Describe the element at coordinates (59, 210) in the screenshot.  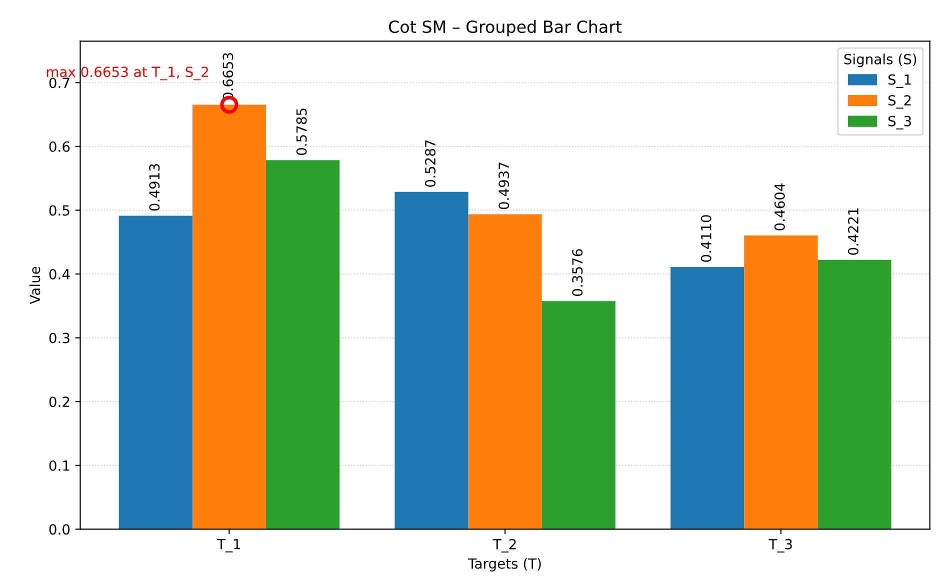
I see `y-tick-label: 0.5` at that location.